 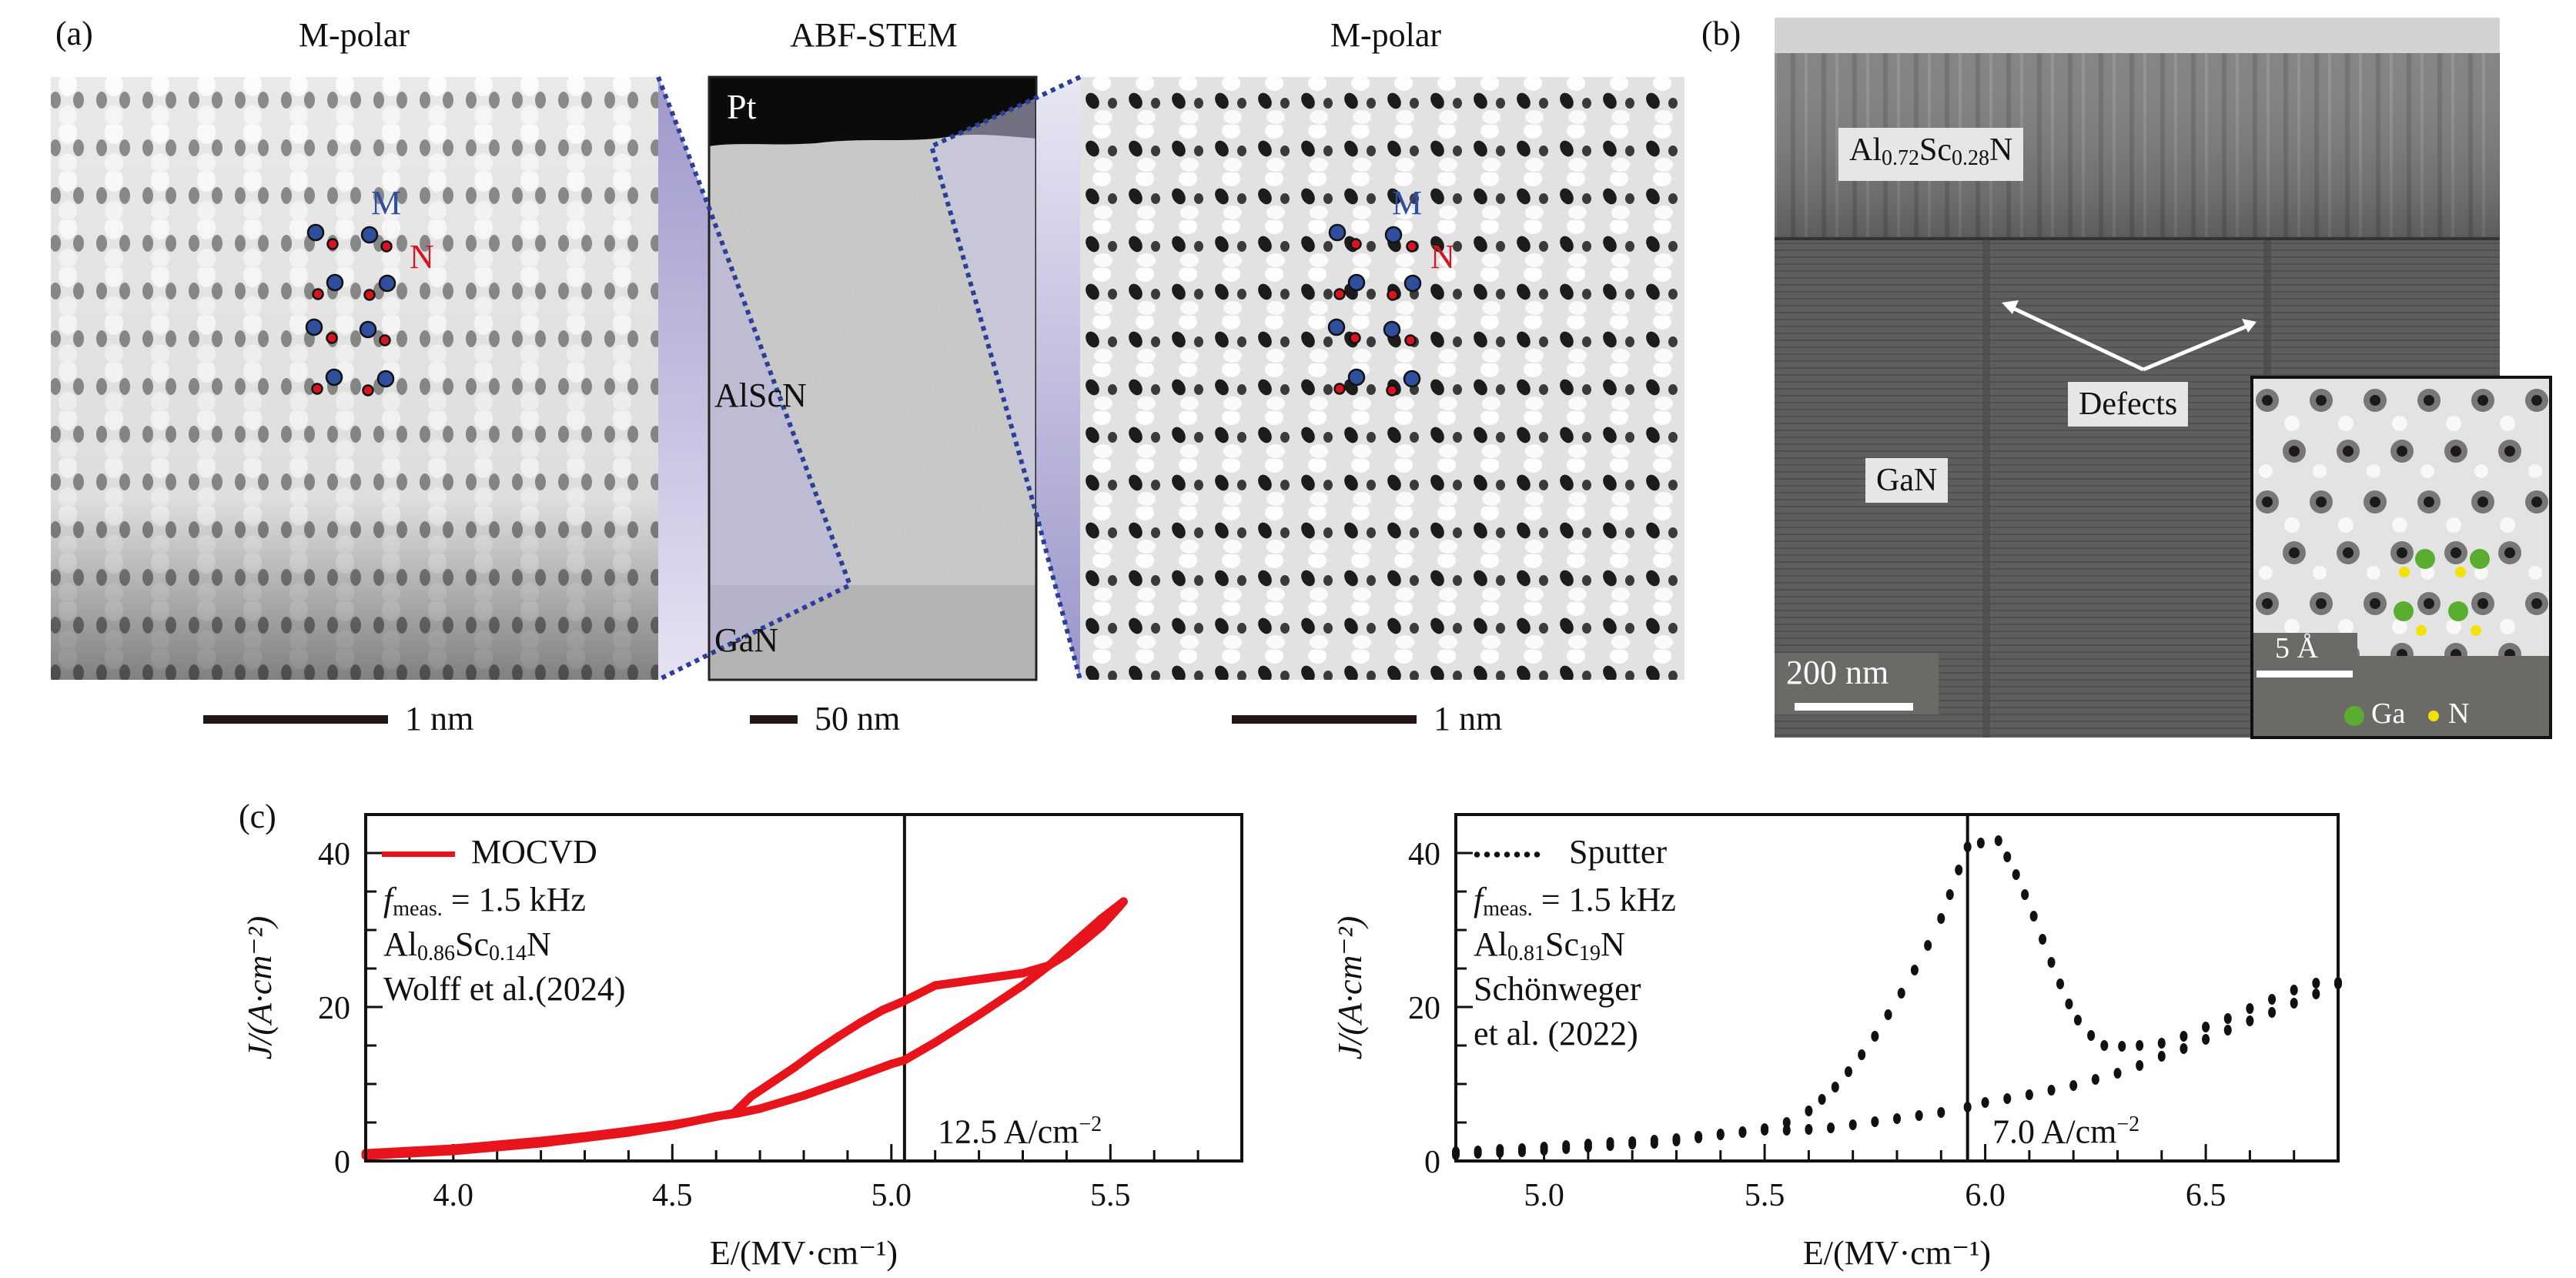 I want to click on defects-arrows, so click(x=2130, y=336).